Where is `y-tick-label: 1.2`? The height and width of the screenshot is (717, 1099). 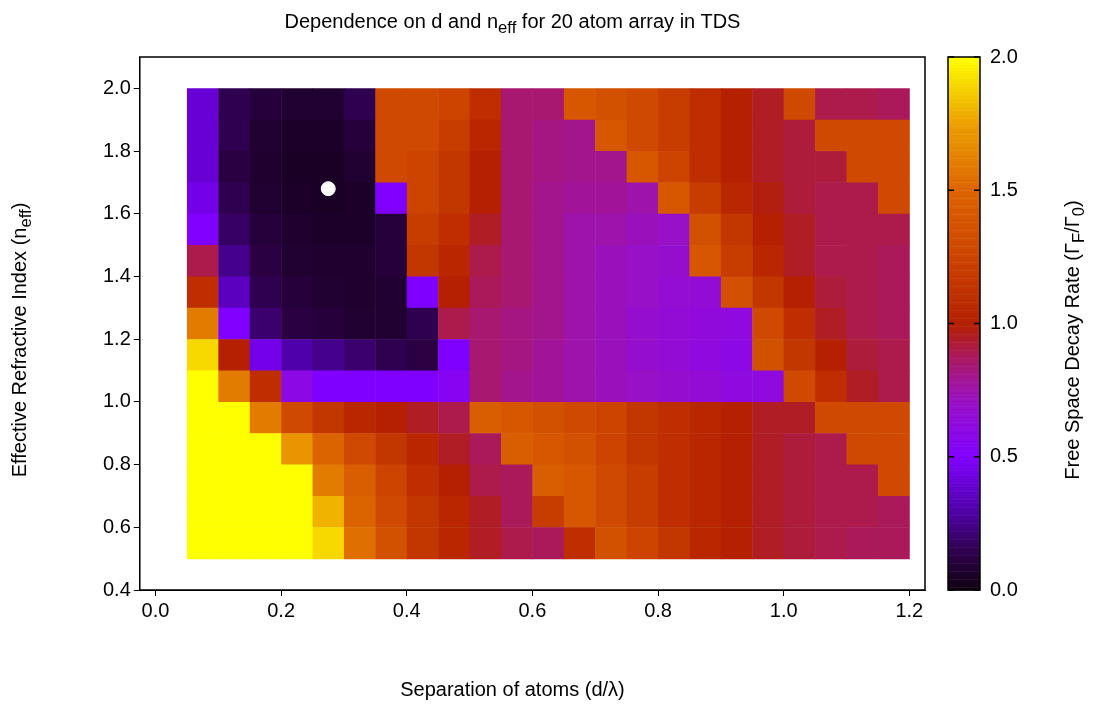 y-tick-label: 1.2 is located at coordinates (116, 337).